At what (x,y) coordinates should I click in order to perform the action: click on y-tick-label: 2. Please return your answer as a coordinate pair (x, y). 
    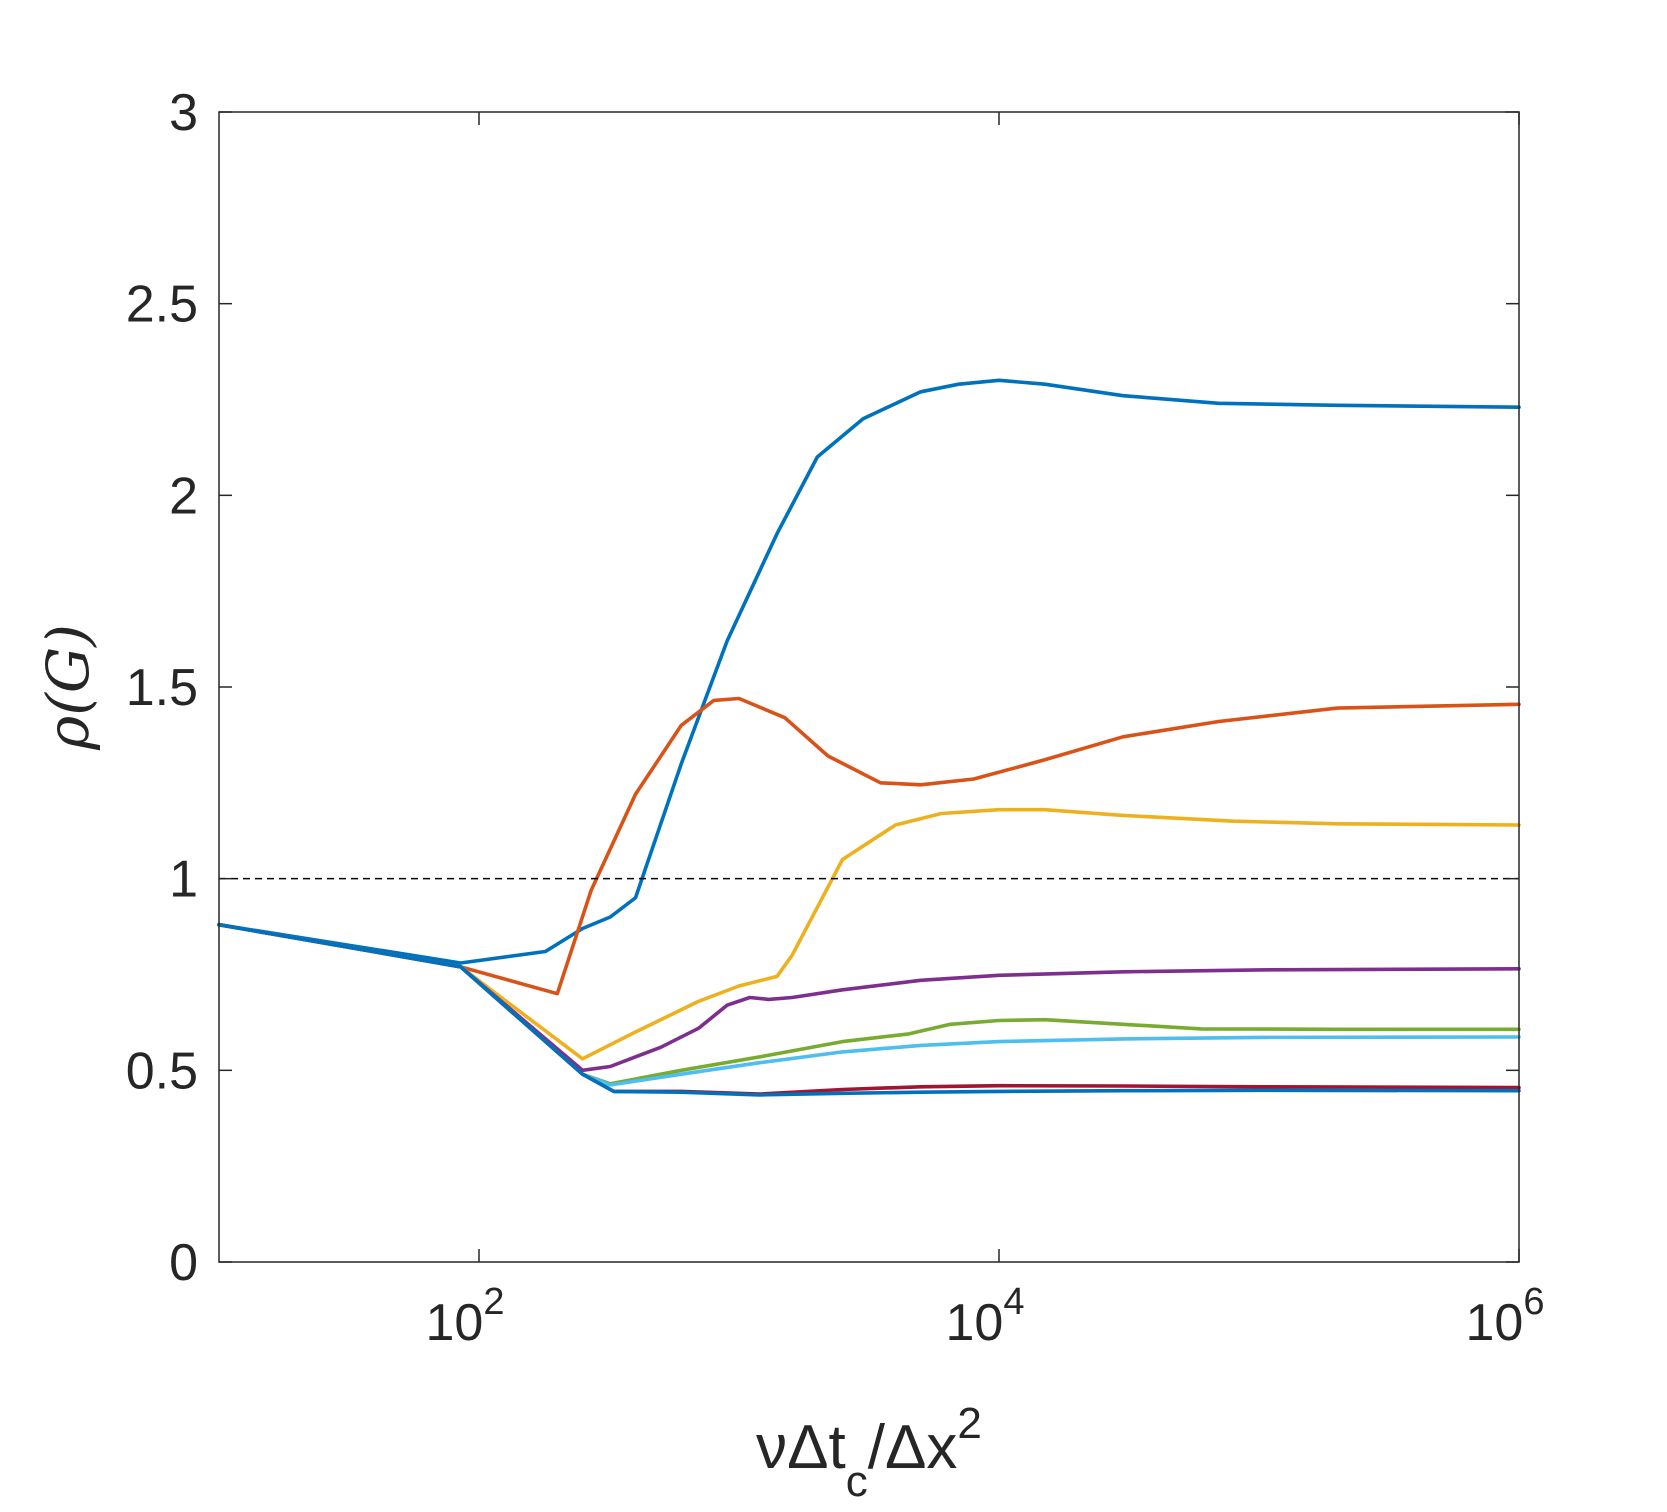
    Looking at the image, I should click on (183, 496).